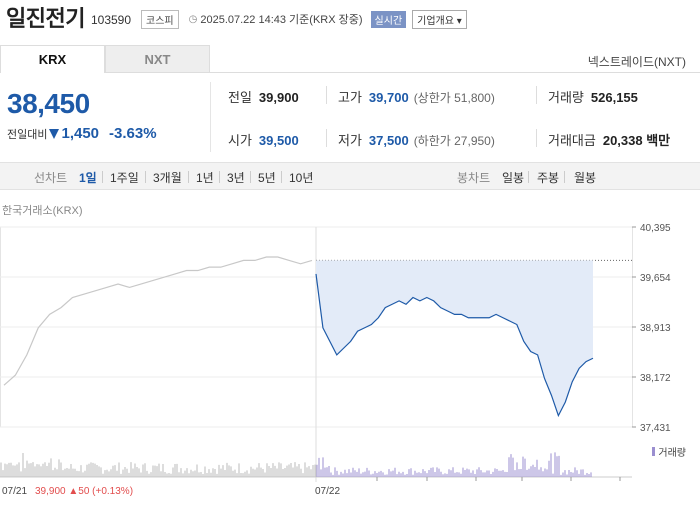 Image resolution: width=700 pixels, height=505 pixels. I want to click on candle-daily: 일봉, so click(513, 178).